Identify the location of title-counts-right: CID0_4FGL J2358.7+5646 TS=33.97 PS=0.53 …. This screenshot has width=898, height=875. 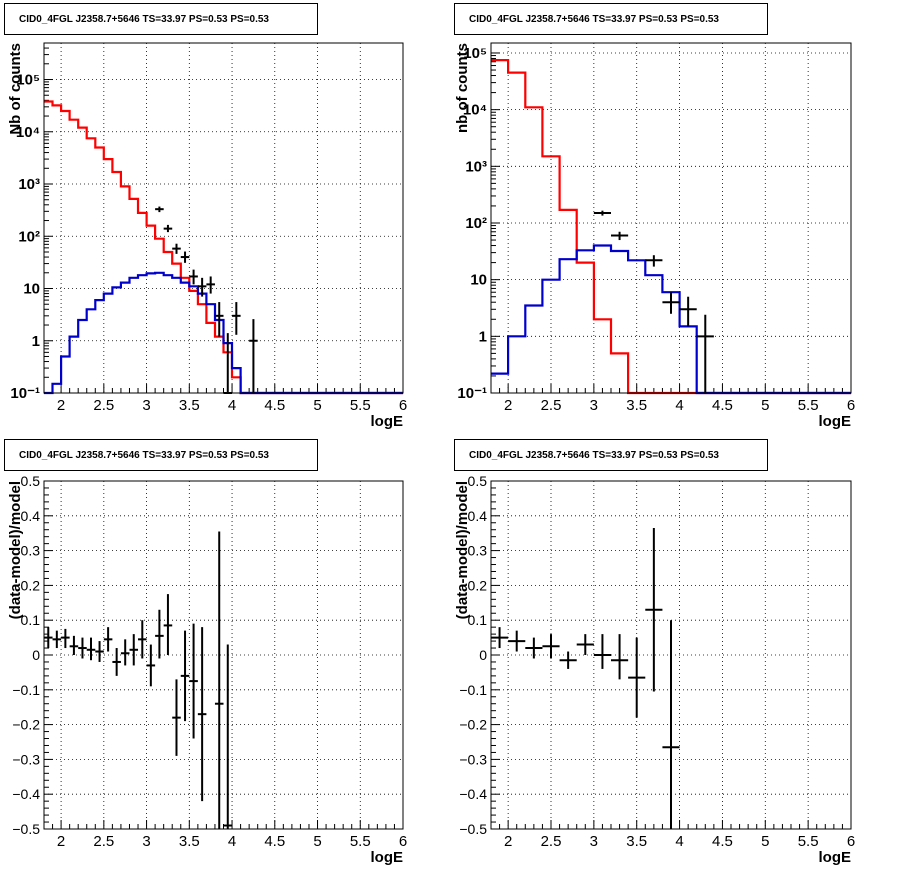
(611, 19).